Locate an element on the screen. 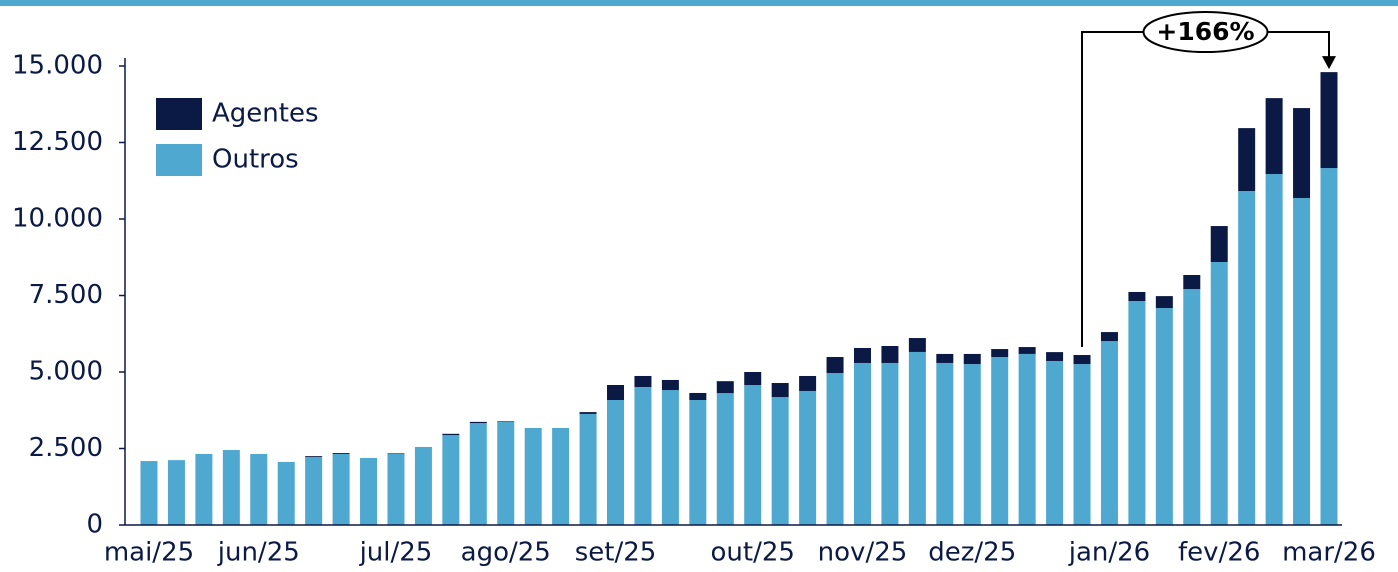 The width and height of the screenshot is (1398, 572). y-tick-label: 0 is located at coordinates (94, 525).